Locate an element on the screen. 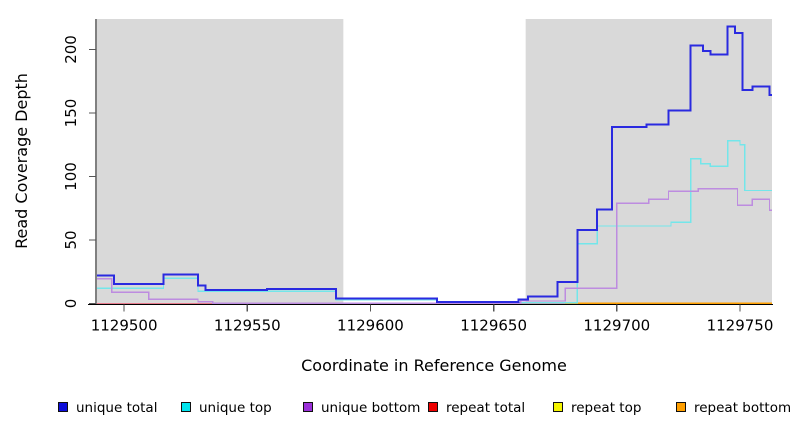  x-tick-label: 1129700 is located at coordinates (616, 326).